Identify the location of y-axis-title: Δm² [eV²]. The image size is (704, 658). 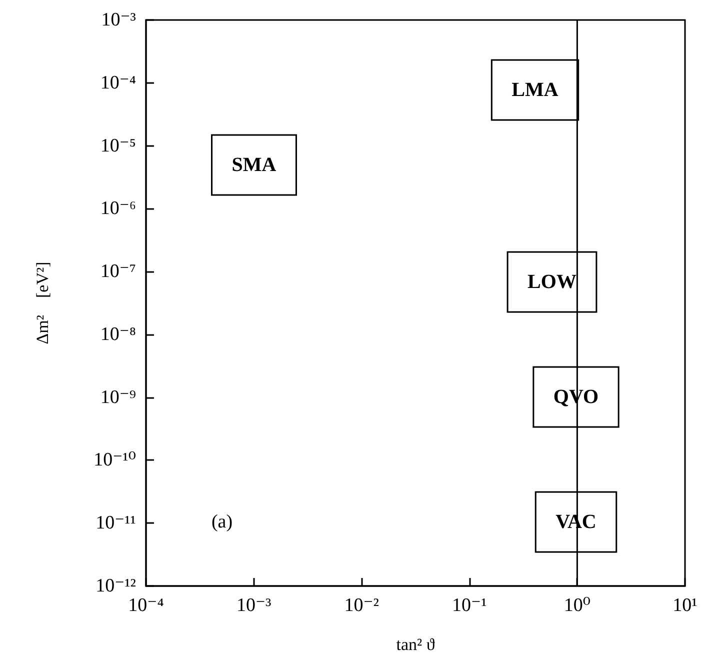
(42, 303).